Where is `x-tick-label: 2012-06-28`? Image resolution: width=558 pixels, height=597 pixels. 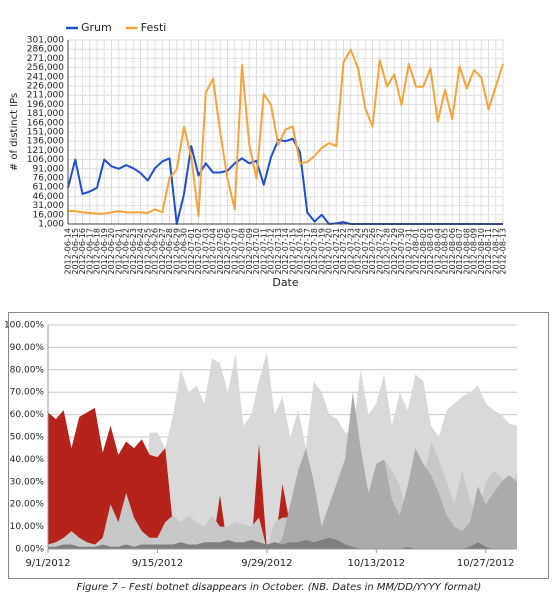
x-tick-label: 2012-06-28 is located at coordinates (169, 251).